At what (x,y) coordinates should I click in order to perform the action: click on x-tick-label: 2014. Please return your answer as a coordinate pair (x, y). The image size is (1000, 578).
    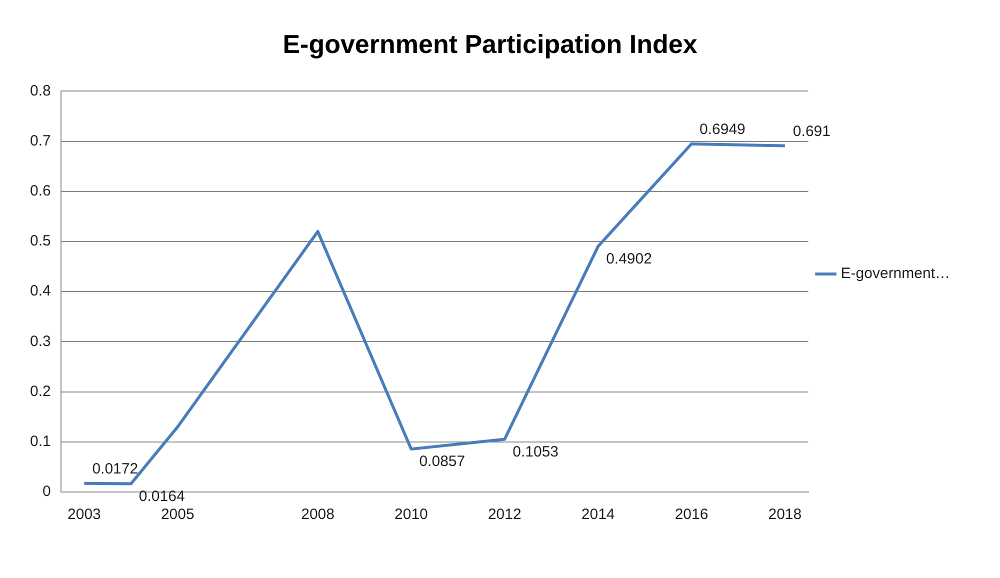
    Looking at the image, I should click on (598, 515).